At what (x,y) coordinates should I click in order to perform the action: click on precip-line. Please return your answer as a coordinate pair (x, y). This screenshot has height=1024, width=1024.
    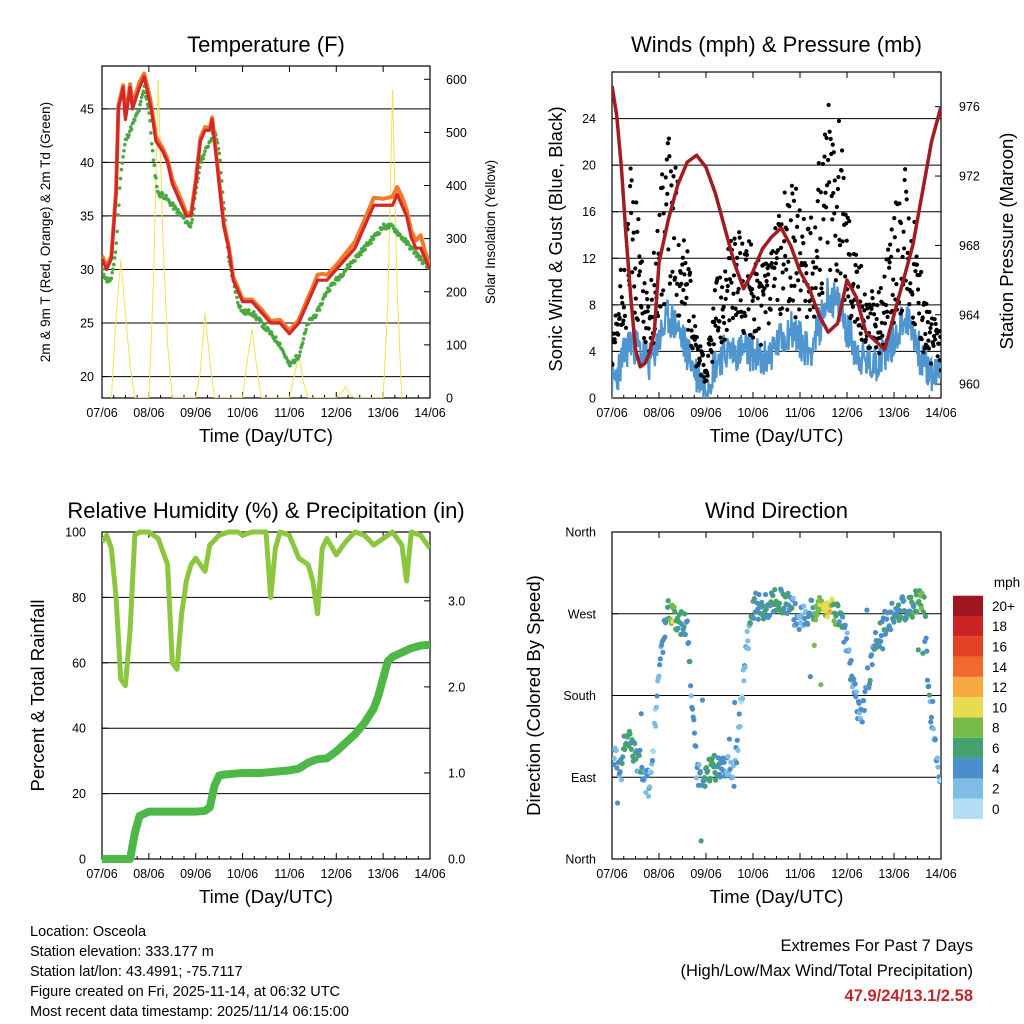
    Looking at the image, I should click on (266, 751).